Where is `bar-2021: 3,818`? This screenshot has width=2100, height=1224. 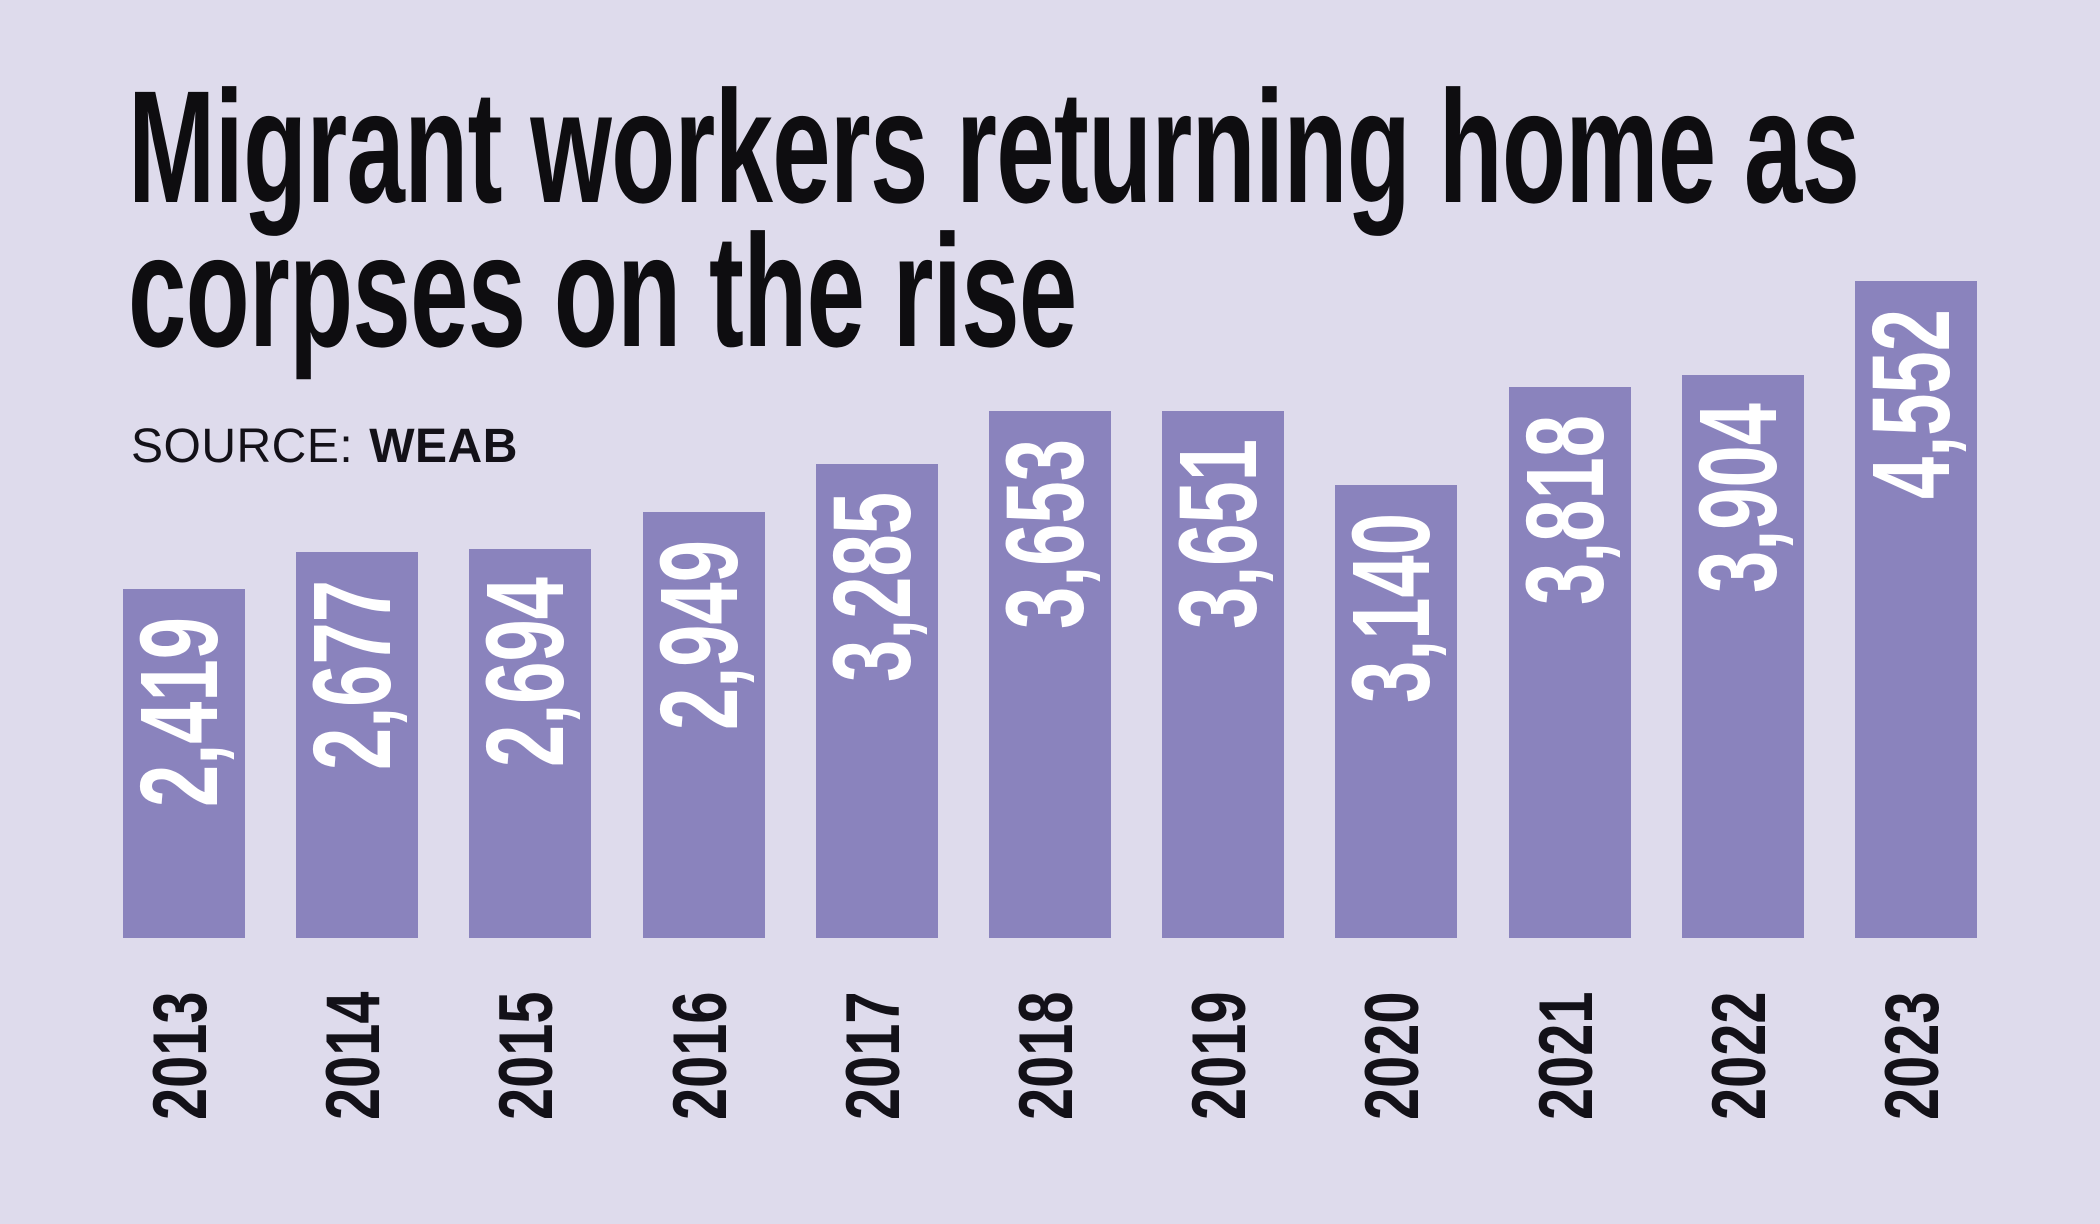 bar-2021: 3,818 is located at coordinates (1567, 662).